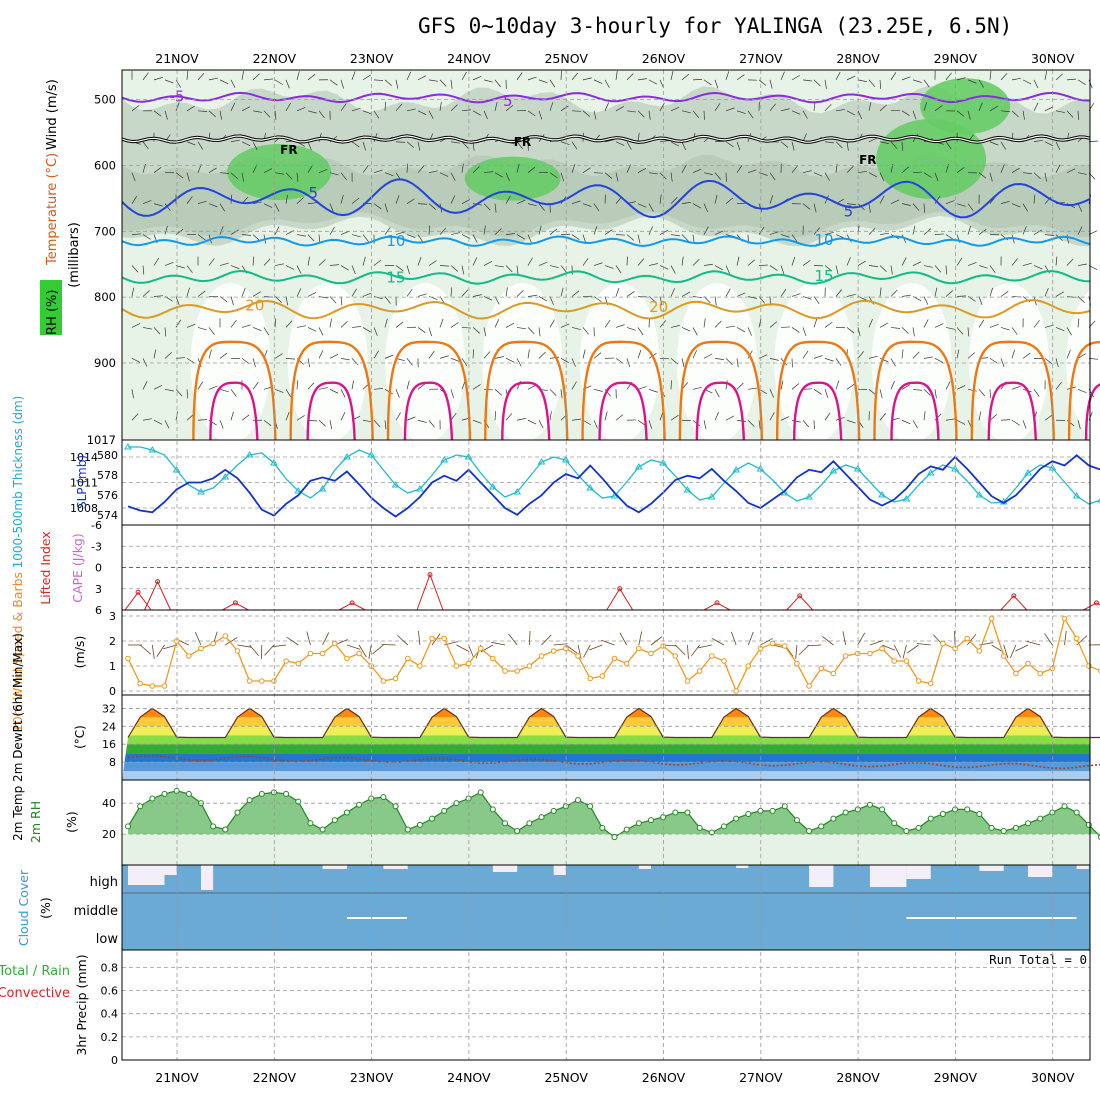  What do you see at coordinates (45, 908) in the screenshot?
I see `cloud-unit: (%)` at bounding box center [45, 908].